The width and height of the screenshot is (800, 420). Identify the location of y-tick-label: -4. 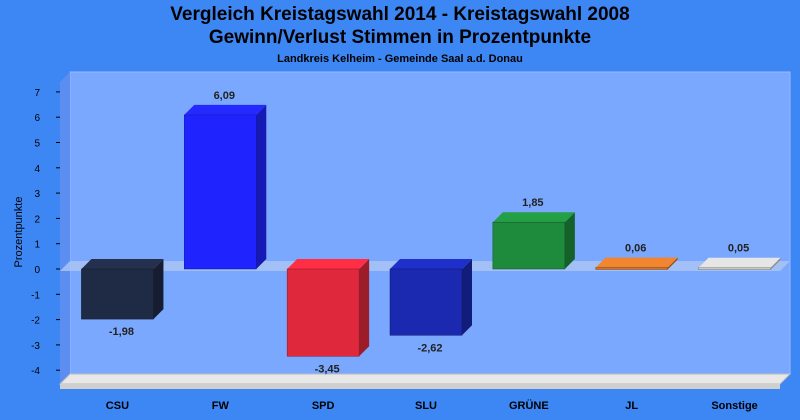
(35, 371).